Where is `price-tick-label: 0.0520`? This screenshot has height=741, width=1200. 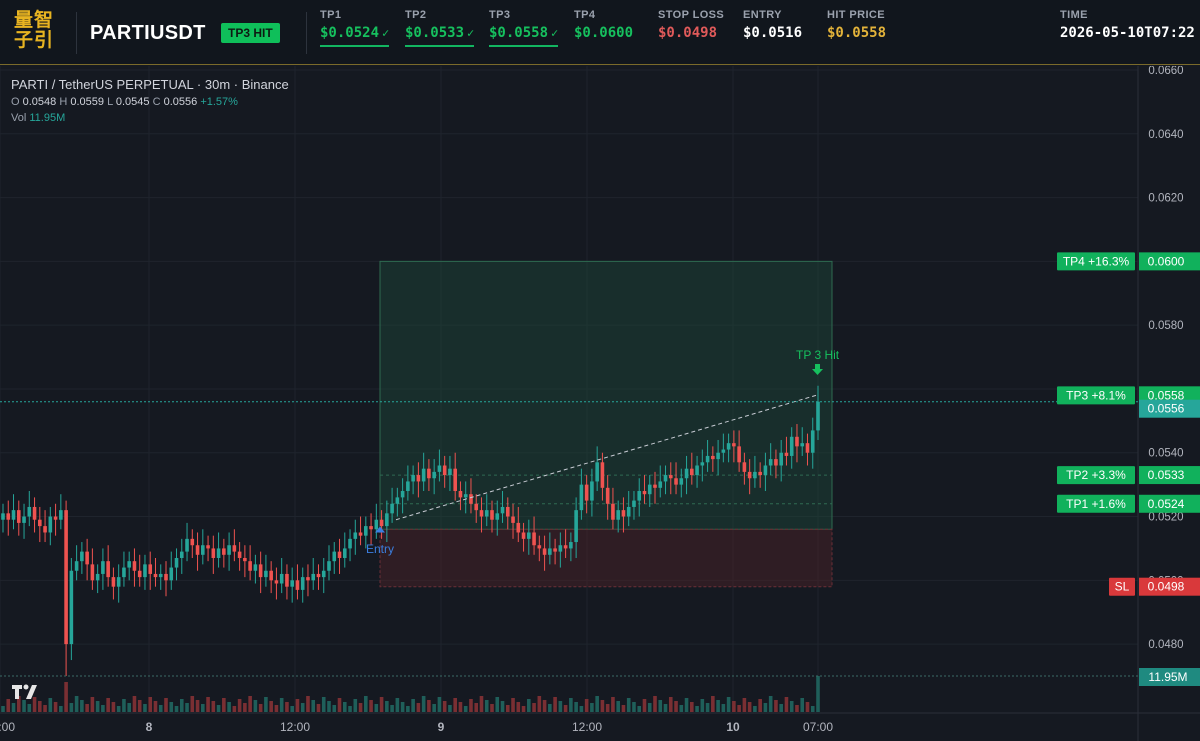 price-tick-label: 0.0520 is located at coordinates (1165, 518).